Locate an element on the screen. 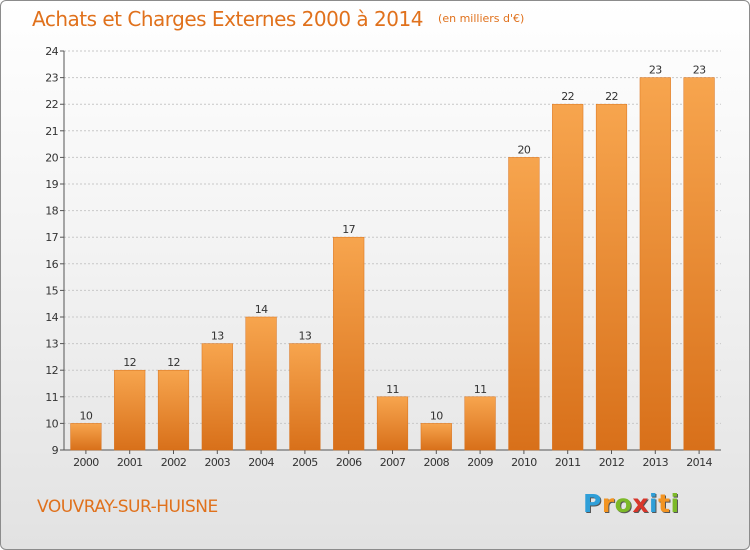 This screenshot has width=750, height=550. x-tick-label: 2006 is located at coordinates (349, 462).